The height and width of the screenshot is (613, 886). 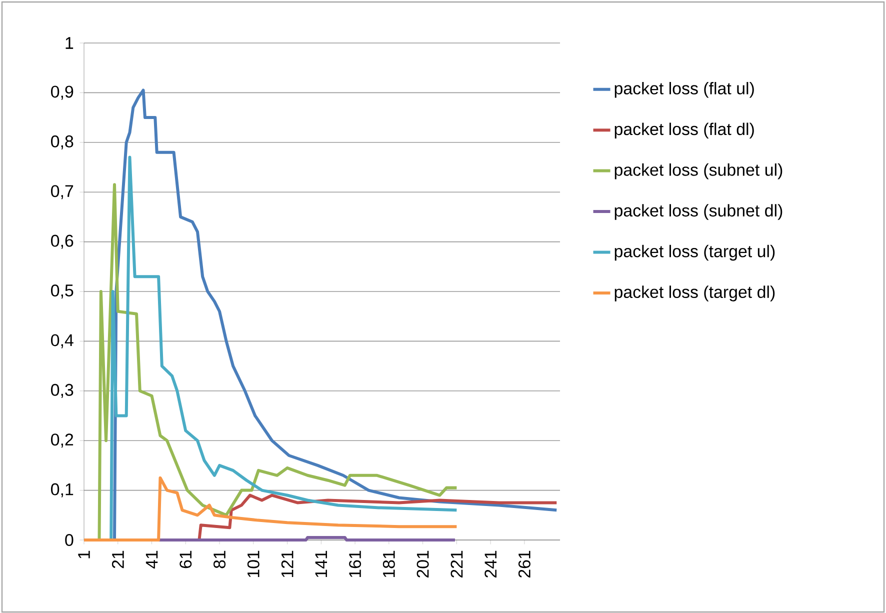 I want to click on x-tick-label: 141, so click(x=321, y=564).